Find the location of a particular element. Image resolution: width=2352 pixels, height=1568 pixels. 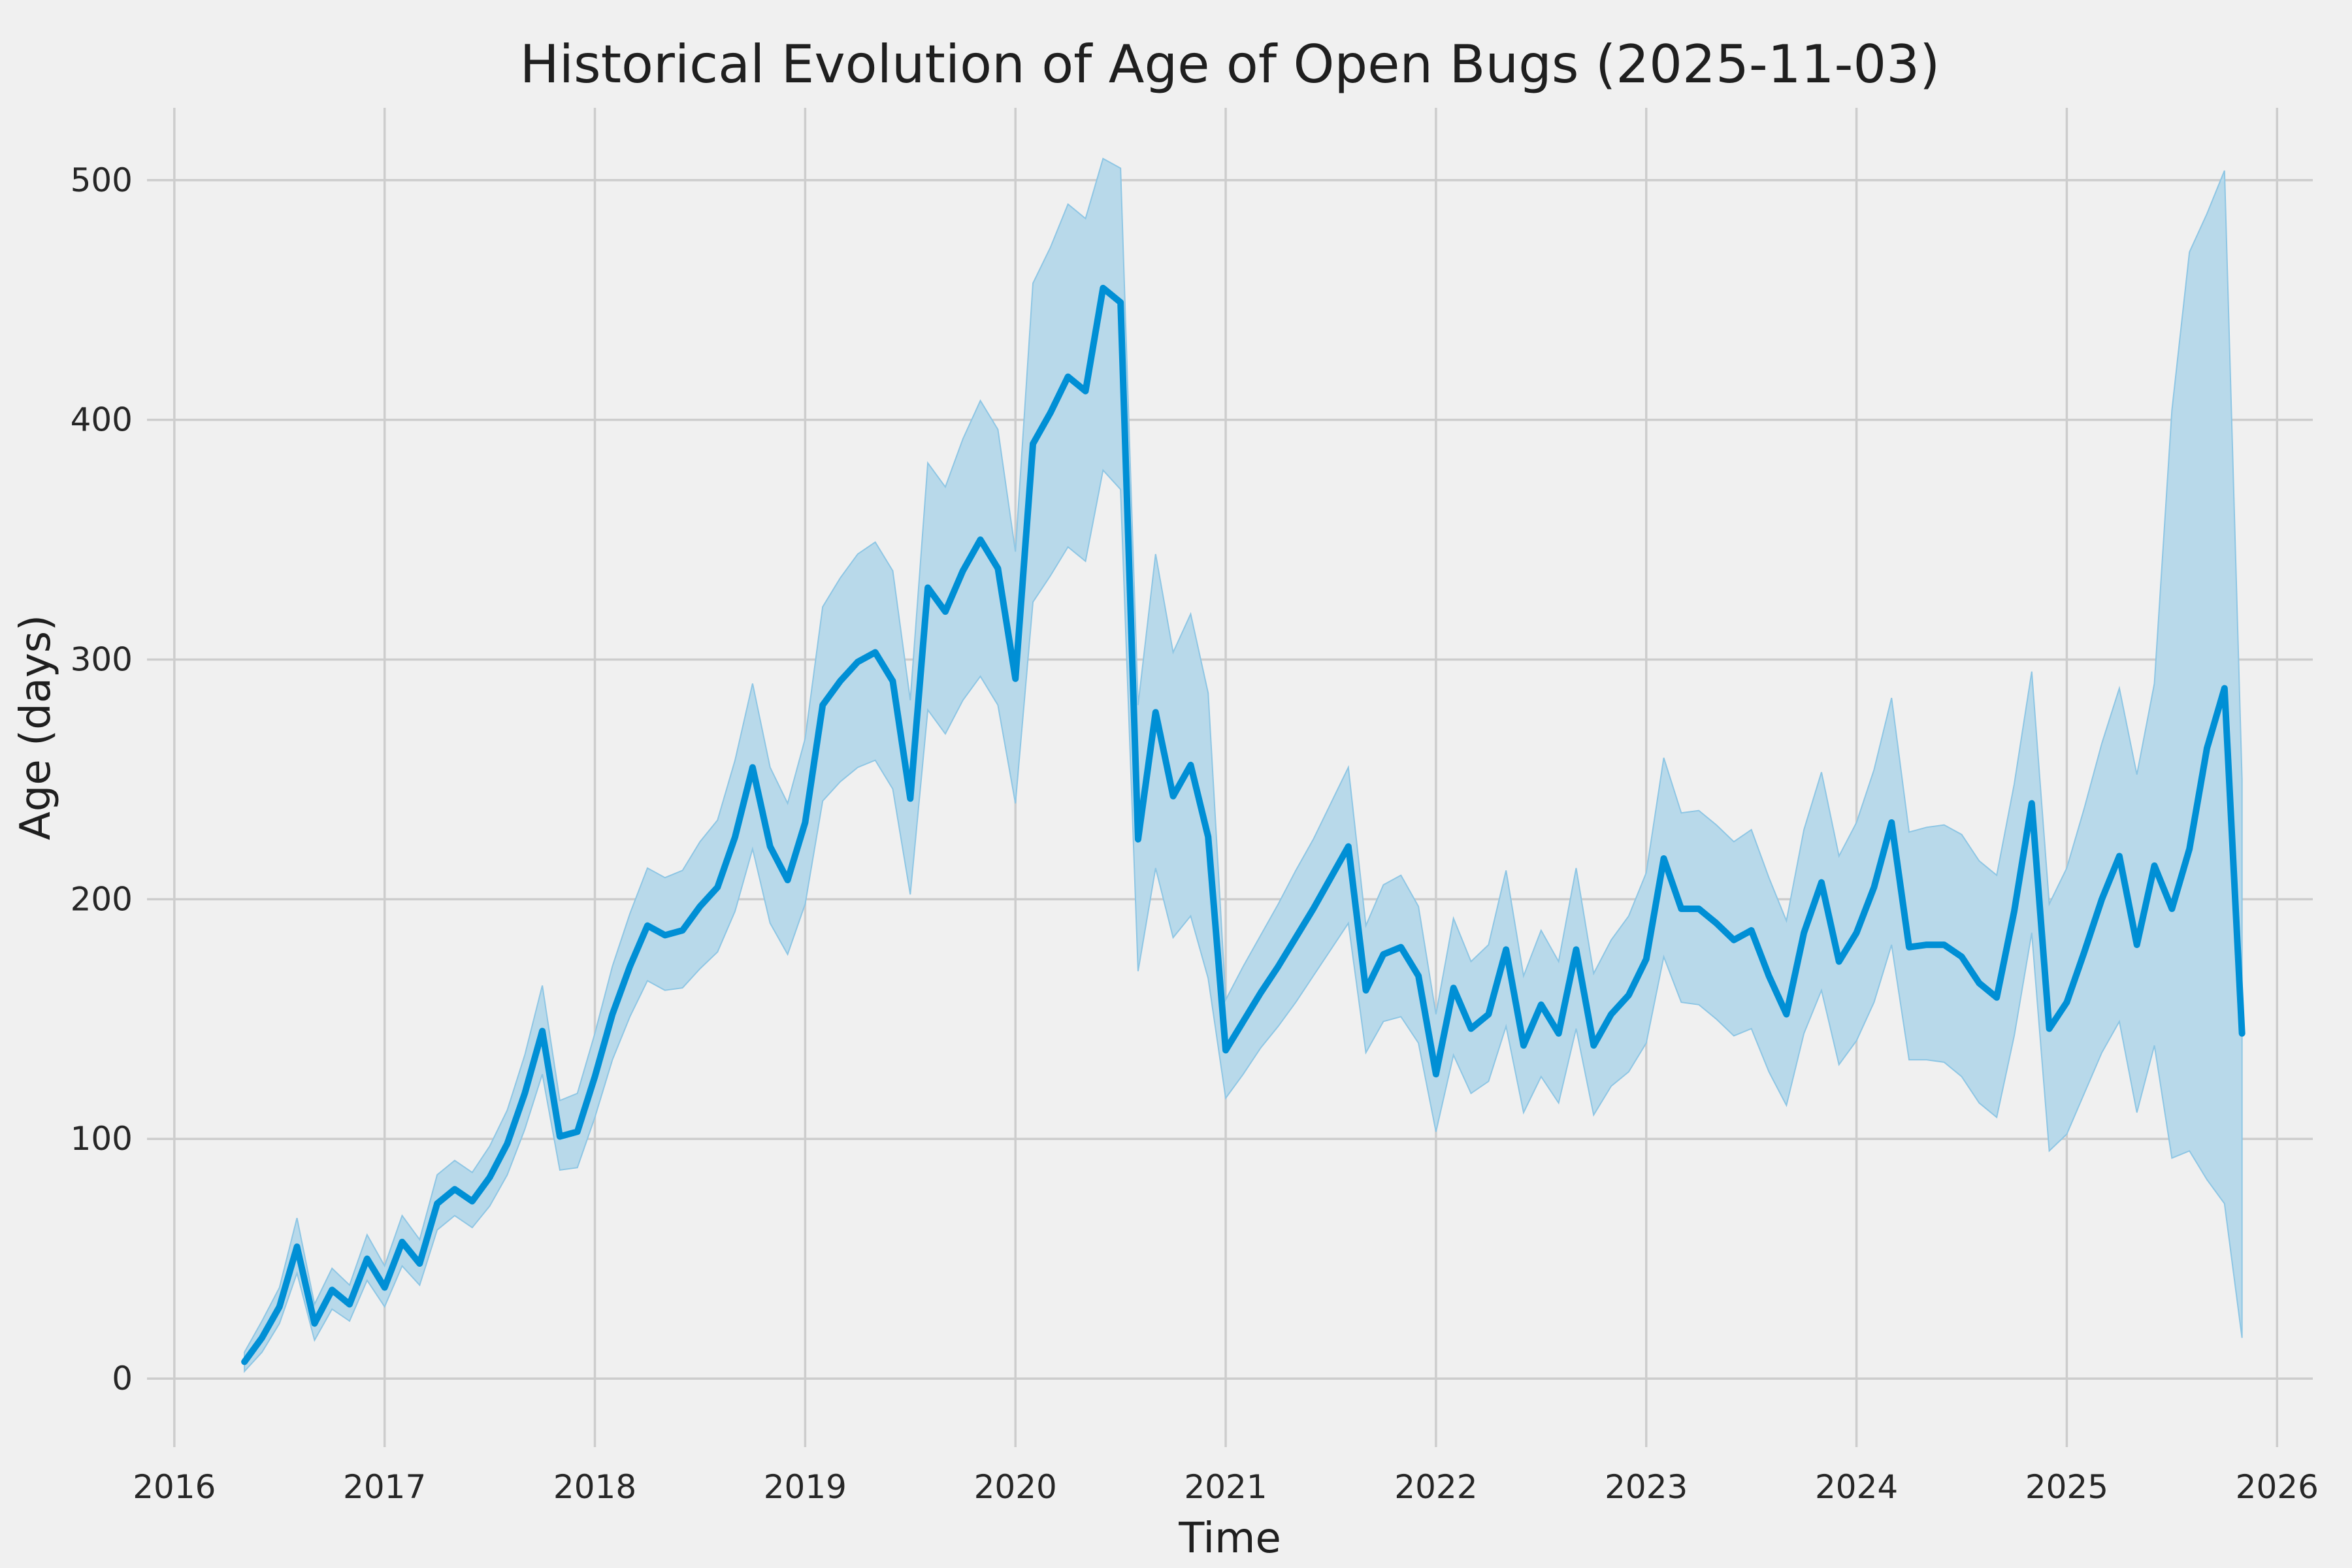

x-tick-label: 2018 is located at coordinates (594, 1487).